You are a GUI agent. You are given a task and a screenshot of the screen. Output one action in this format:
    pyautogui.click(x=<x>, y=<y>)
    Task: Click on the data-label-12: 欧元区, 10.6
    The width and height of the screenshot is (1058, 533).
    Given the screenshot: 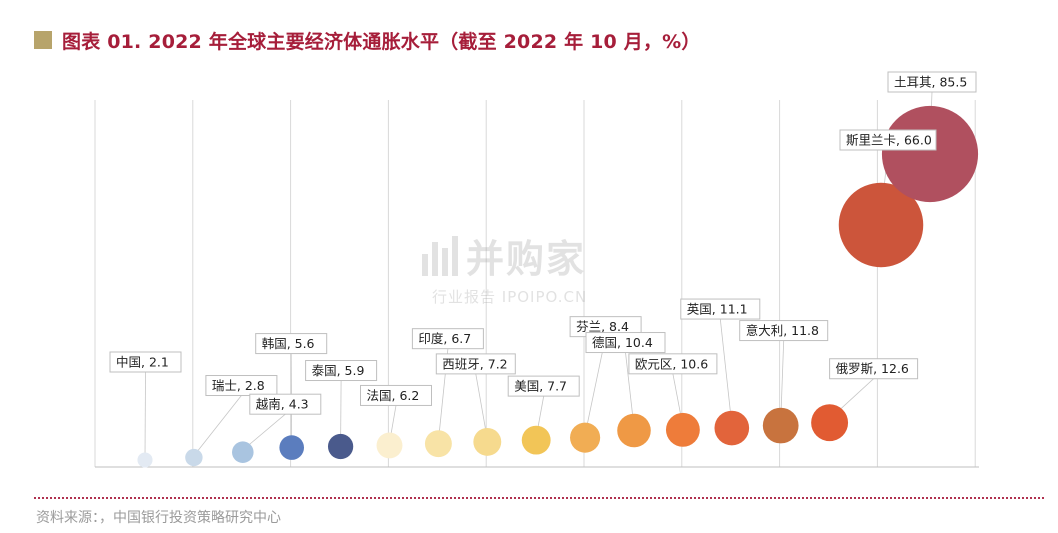 What is the action you would take?
    pyautogui.click(x=671, y=363)
    